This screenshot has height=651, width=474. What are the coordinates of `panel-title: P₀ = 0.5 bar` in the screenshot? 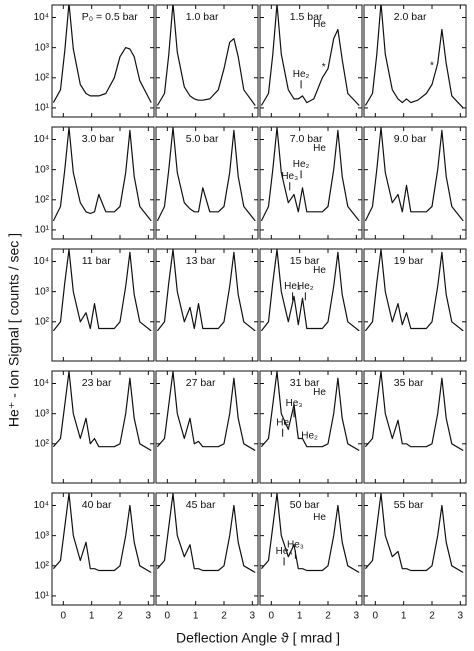 It's located at (110, 17).